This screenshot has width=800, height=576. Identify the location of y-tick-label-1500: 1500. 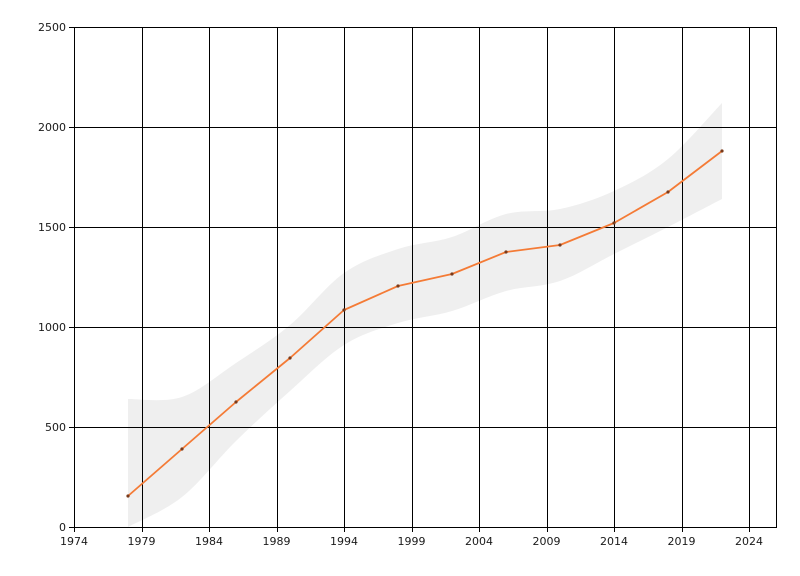
(52, 227).